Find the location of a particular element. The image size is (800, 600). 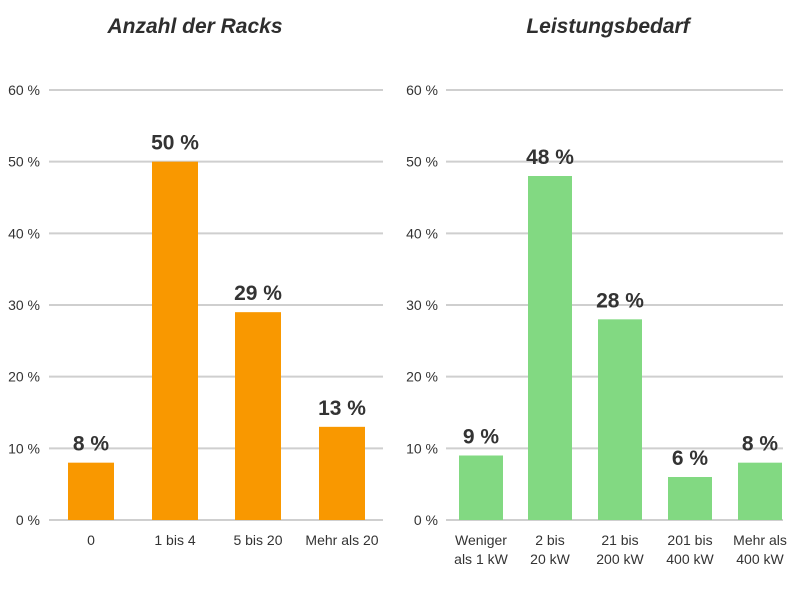

x-tick-label: 201 bis is located at coordinates (689, 540).